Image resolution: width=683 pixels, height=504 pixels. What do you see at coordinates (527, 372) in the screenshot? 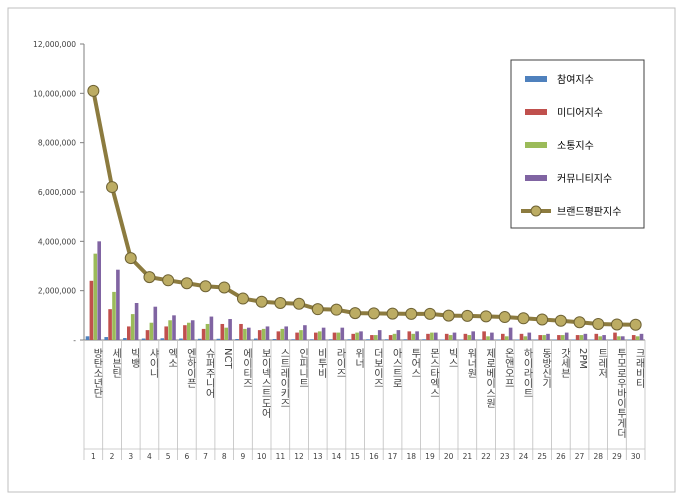
I see `x-category-label: 하이라이트` at bounding box center [527, 372].